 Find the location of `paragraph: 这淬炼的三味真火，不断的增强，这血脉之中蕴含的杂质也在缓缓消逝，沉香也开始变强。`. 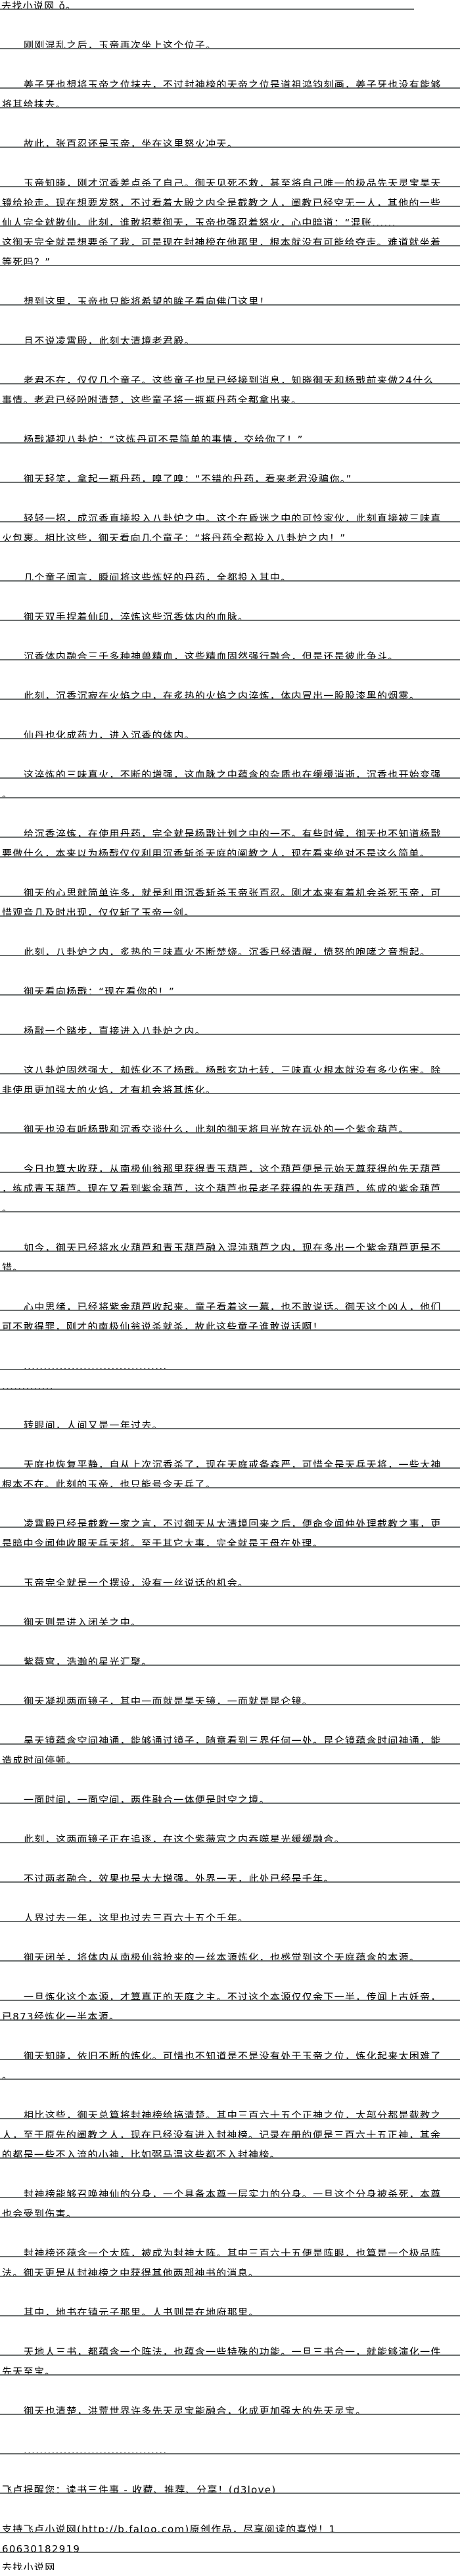

paragraph: 这淬炼的三味真火，不断的增强，这血脉之中蕴含的杂质也在缓缓消逝，沉香也开始变强。 is located at coordinates (230, 778).